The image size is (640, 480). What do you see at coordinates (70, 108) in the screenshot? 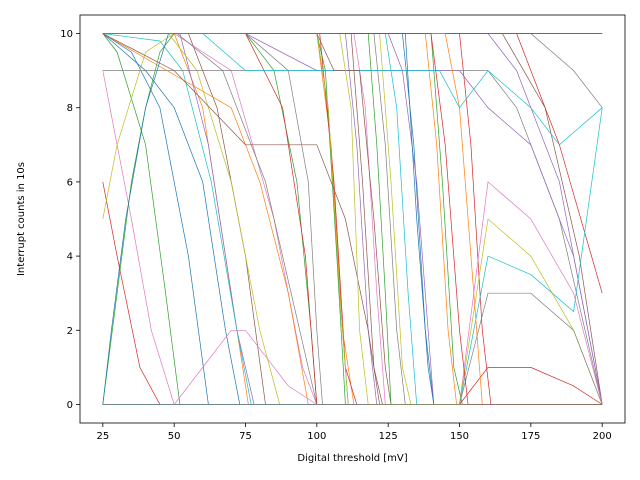
I see `y-tick-label: 8` at bounding box center [70, 108].